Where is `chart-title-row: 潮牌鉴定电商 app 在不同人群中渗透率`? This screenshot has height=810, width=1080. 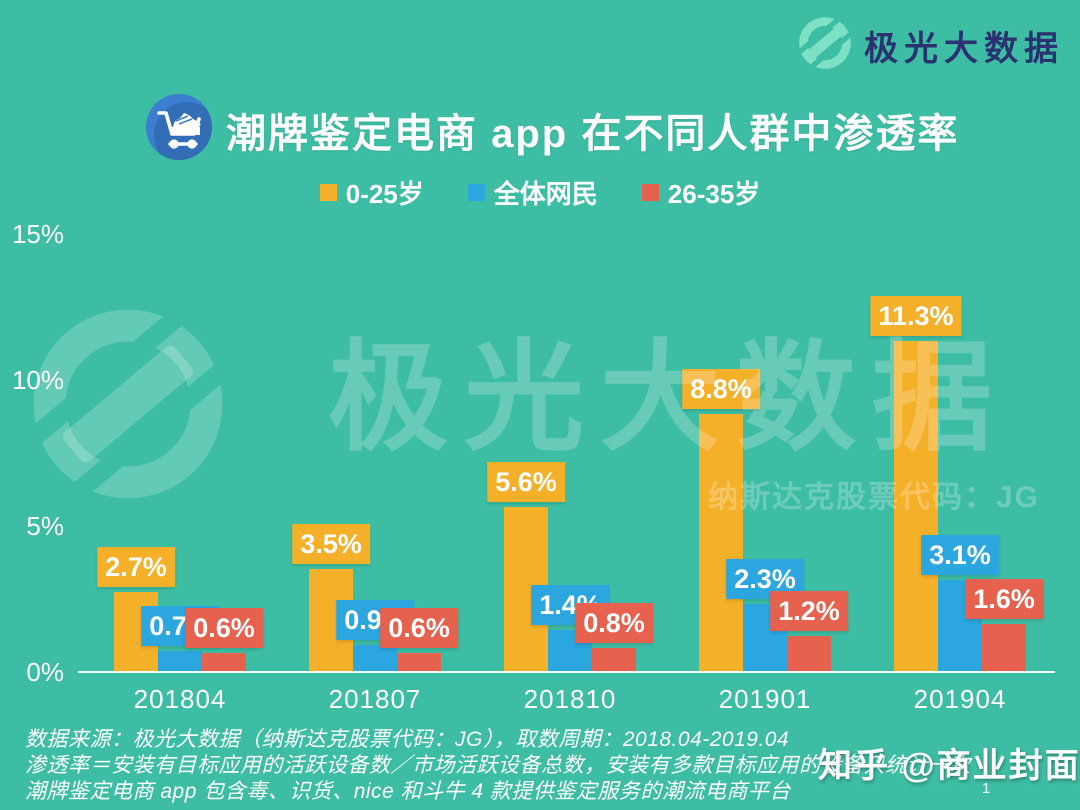 chart-title-row: 潮牌鉴定电商 app 在不同人群中渗透率 is located at coordinates (552, 129).